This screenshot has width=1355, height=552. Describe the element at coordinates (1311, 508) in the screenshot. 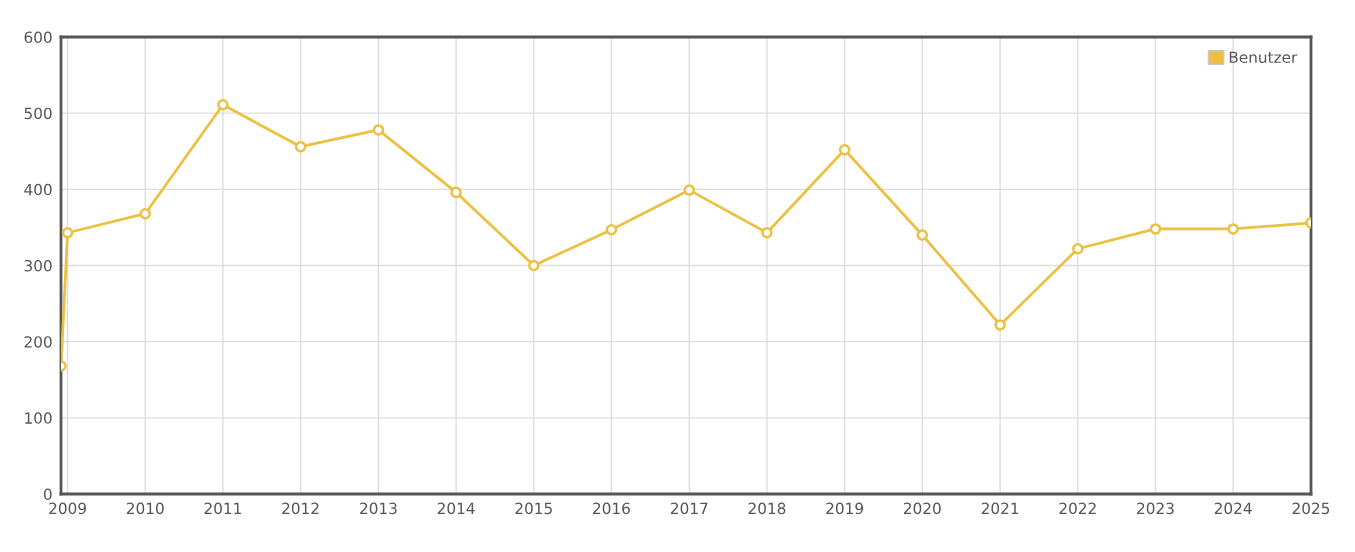

I see `x-tick-label: 2025` at that location.